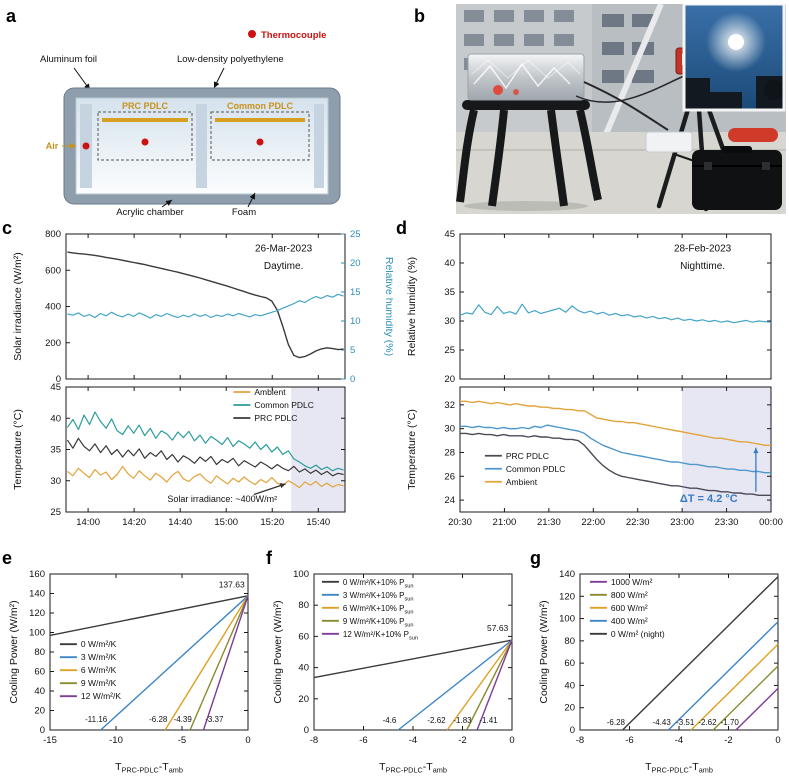 This screenshot has height=781, width=789. What do you see at coordinates (282, 486) in the screenshot?
I see `arrowhead` at bounding box center [282, 486].